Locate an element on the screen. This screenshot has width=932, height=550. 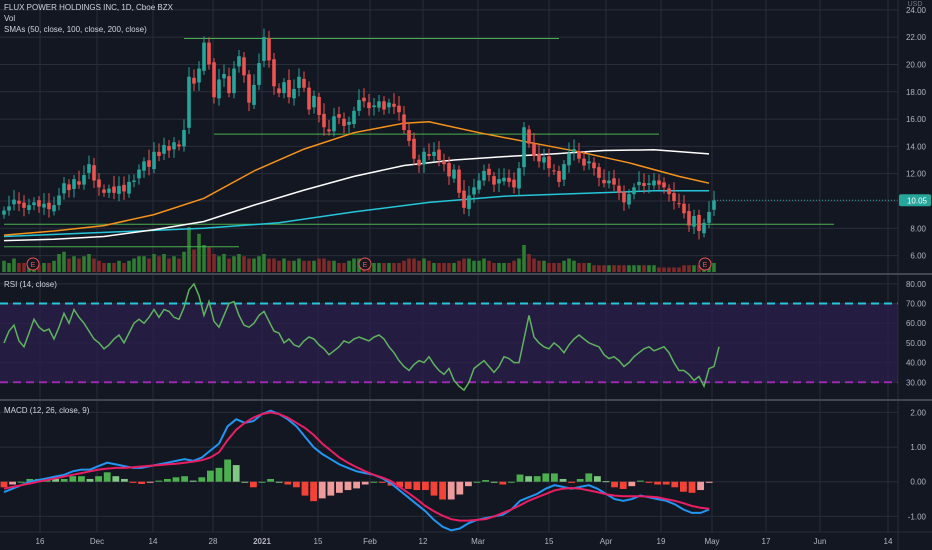
macd-tick-label: 2.00 is located at coordinates (918, 412).